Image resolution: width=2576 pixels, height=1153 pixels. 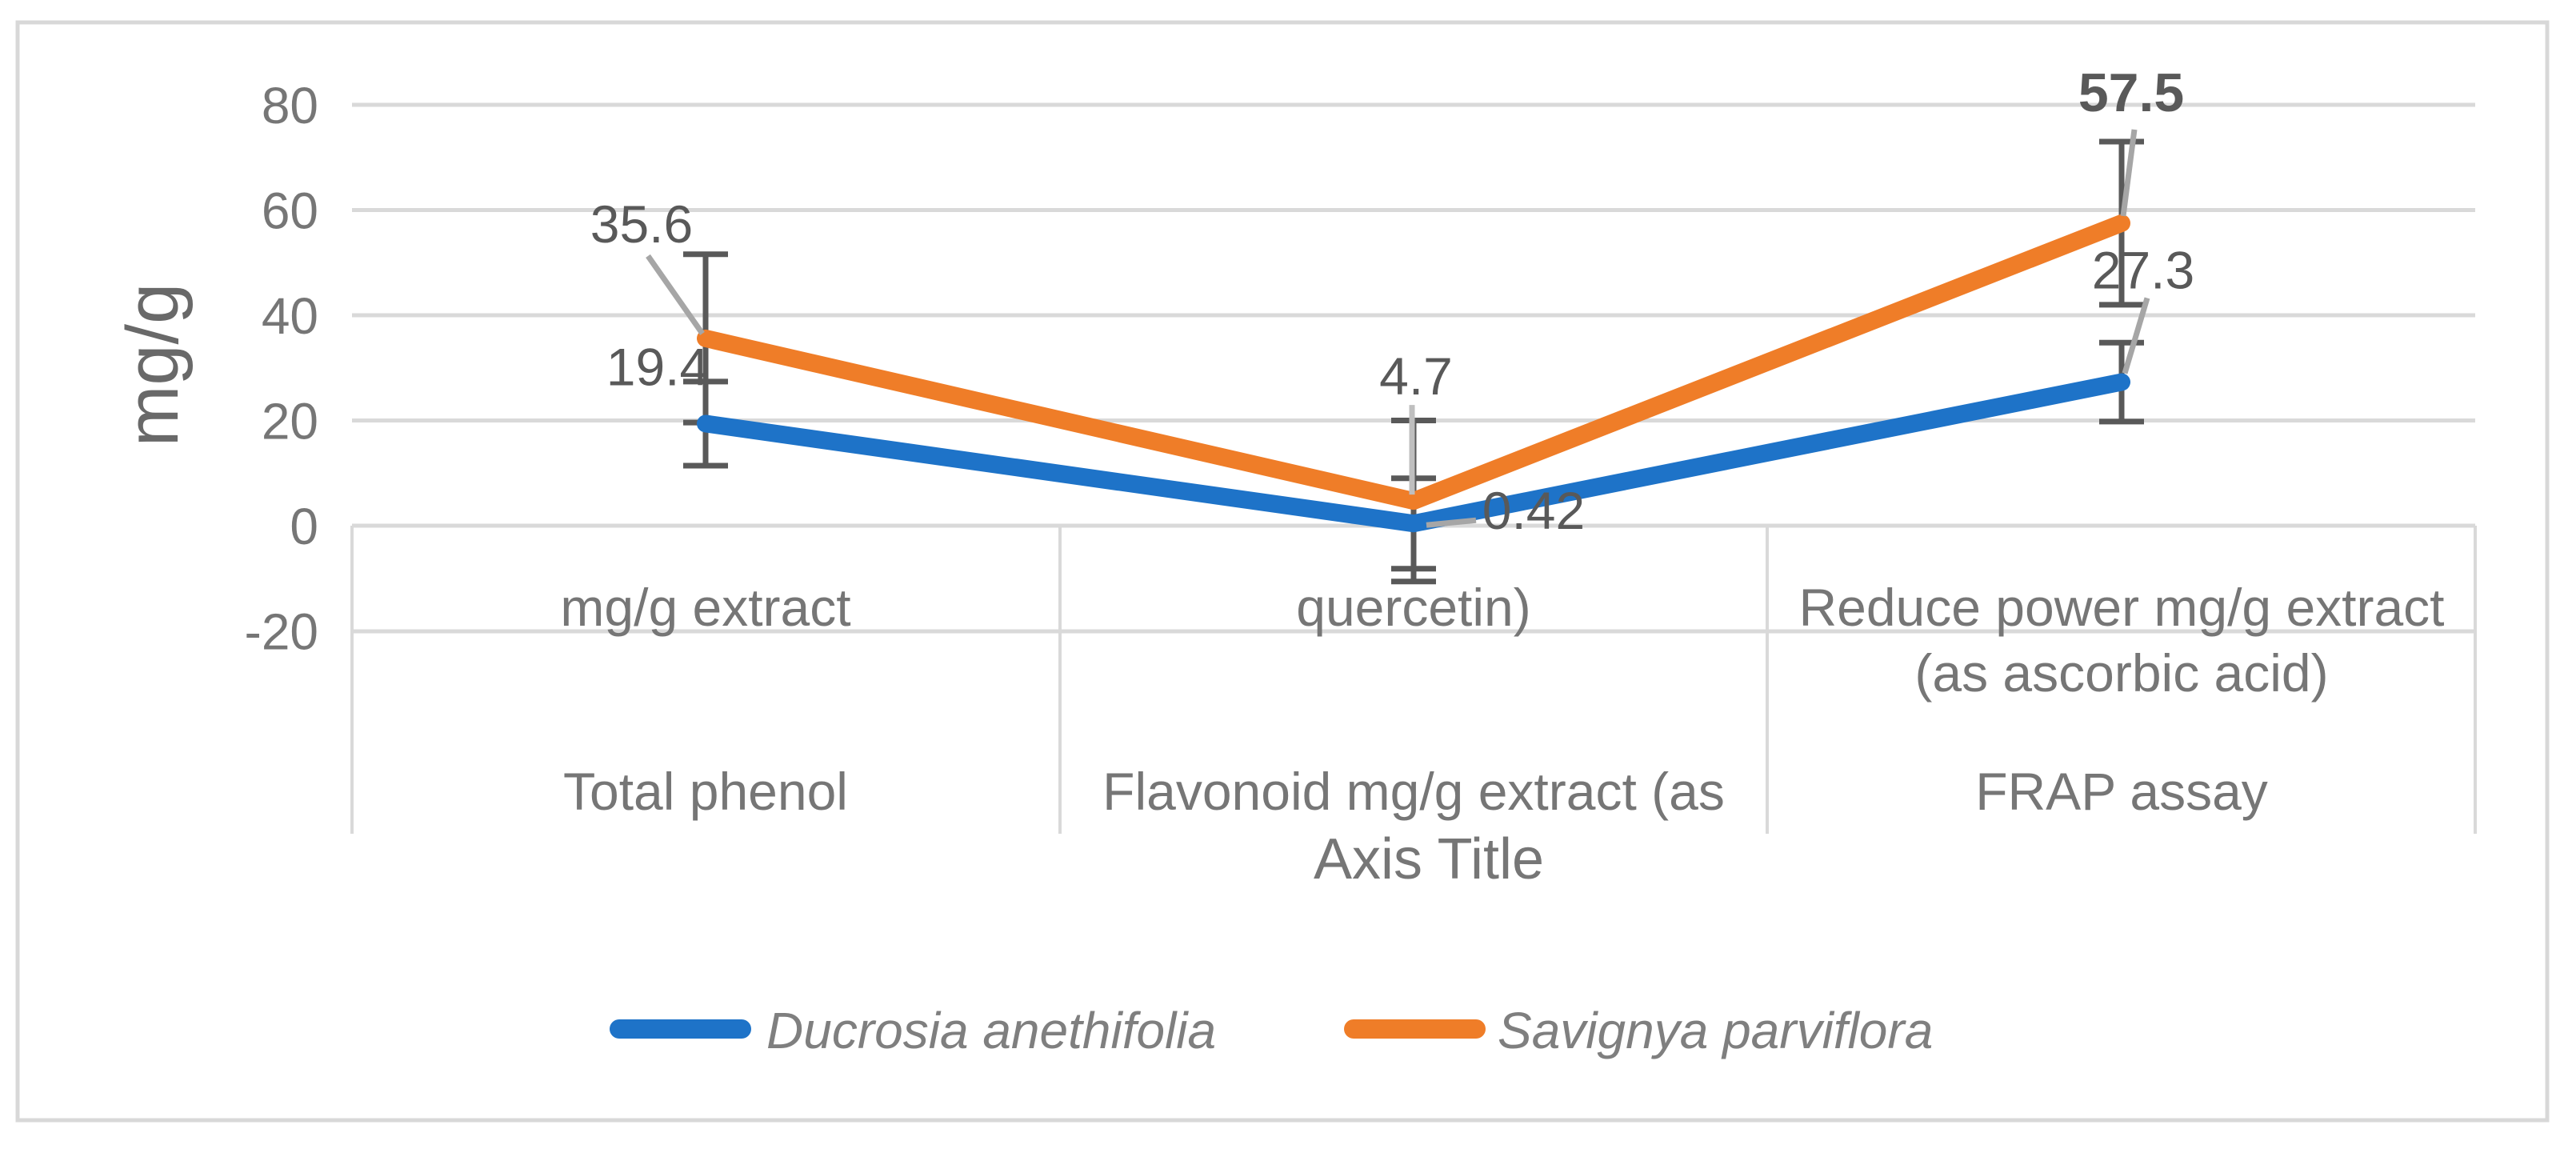 I want to click on category-unit-label: mg/g extract, so click(x=705, y=607).